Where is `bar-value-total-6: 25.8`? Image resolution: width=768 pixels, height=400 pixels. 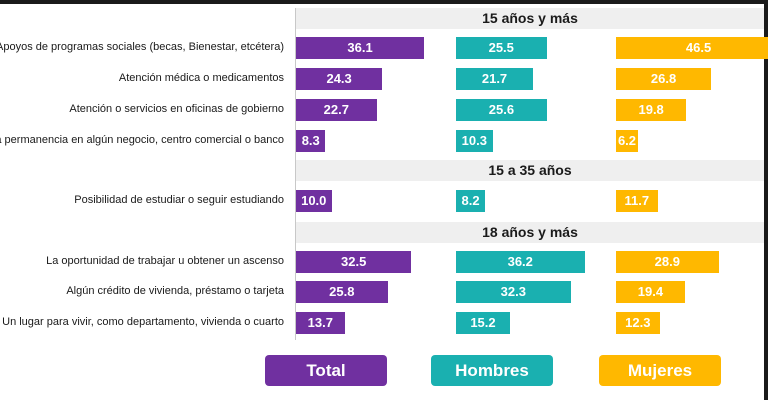
bar-value-total-6: 25.8 is located at coordinates (342, 291).